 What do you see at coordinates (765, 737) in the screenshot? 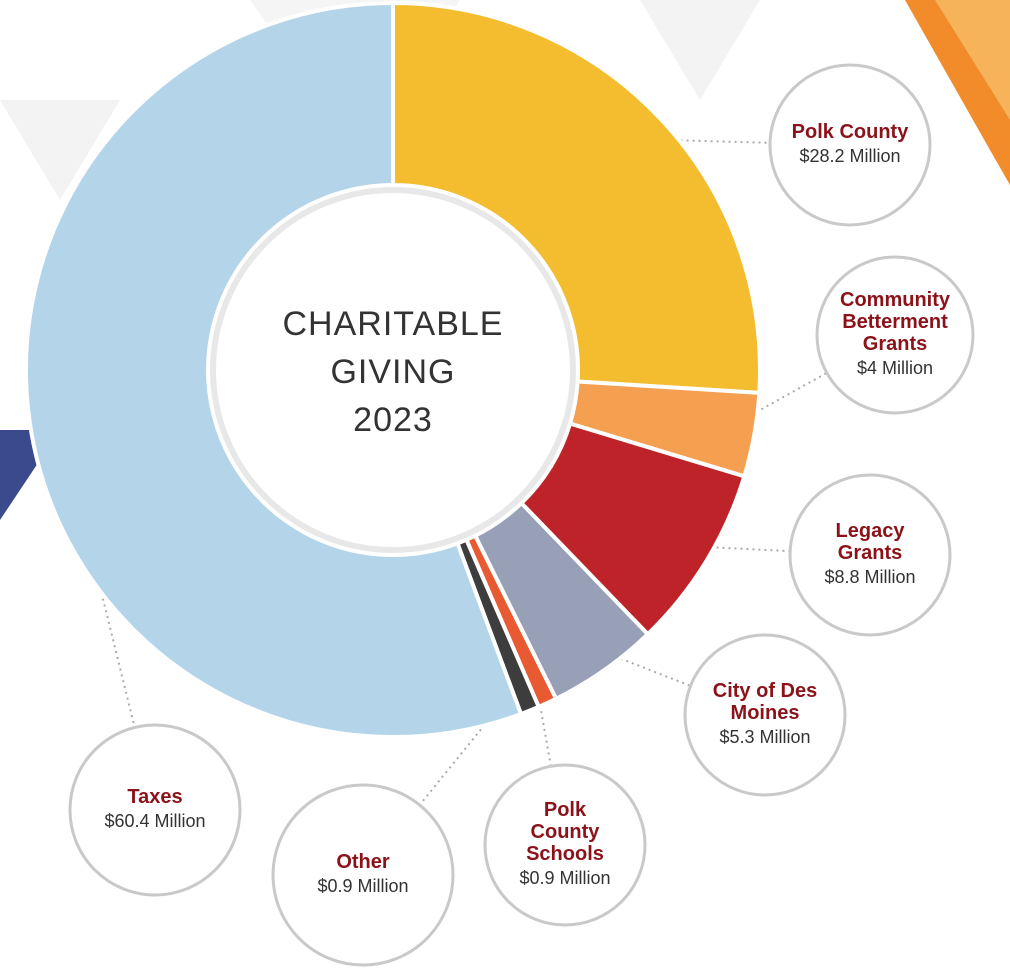
I see `value-label: $5.3 Million` at bounding box center [765, 737].